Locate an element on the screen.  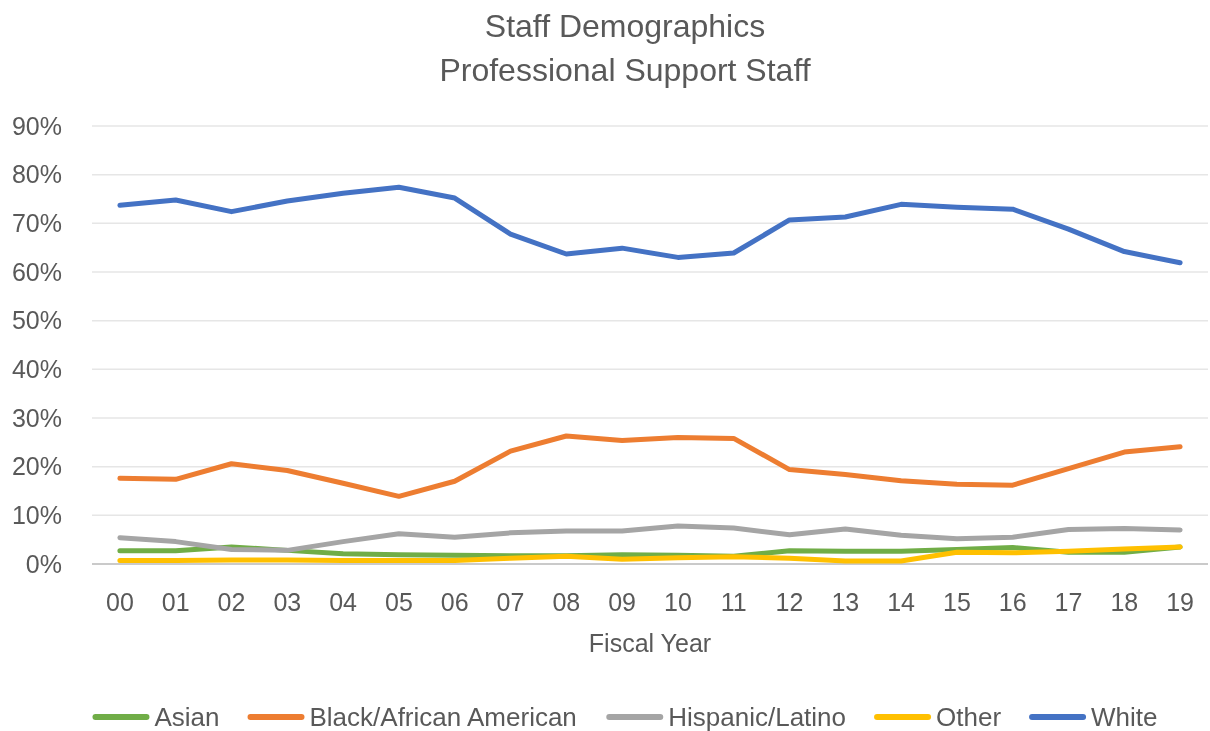
x-tick-label: 12 is located at coordinates (789, 602).